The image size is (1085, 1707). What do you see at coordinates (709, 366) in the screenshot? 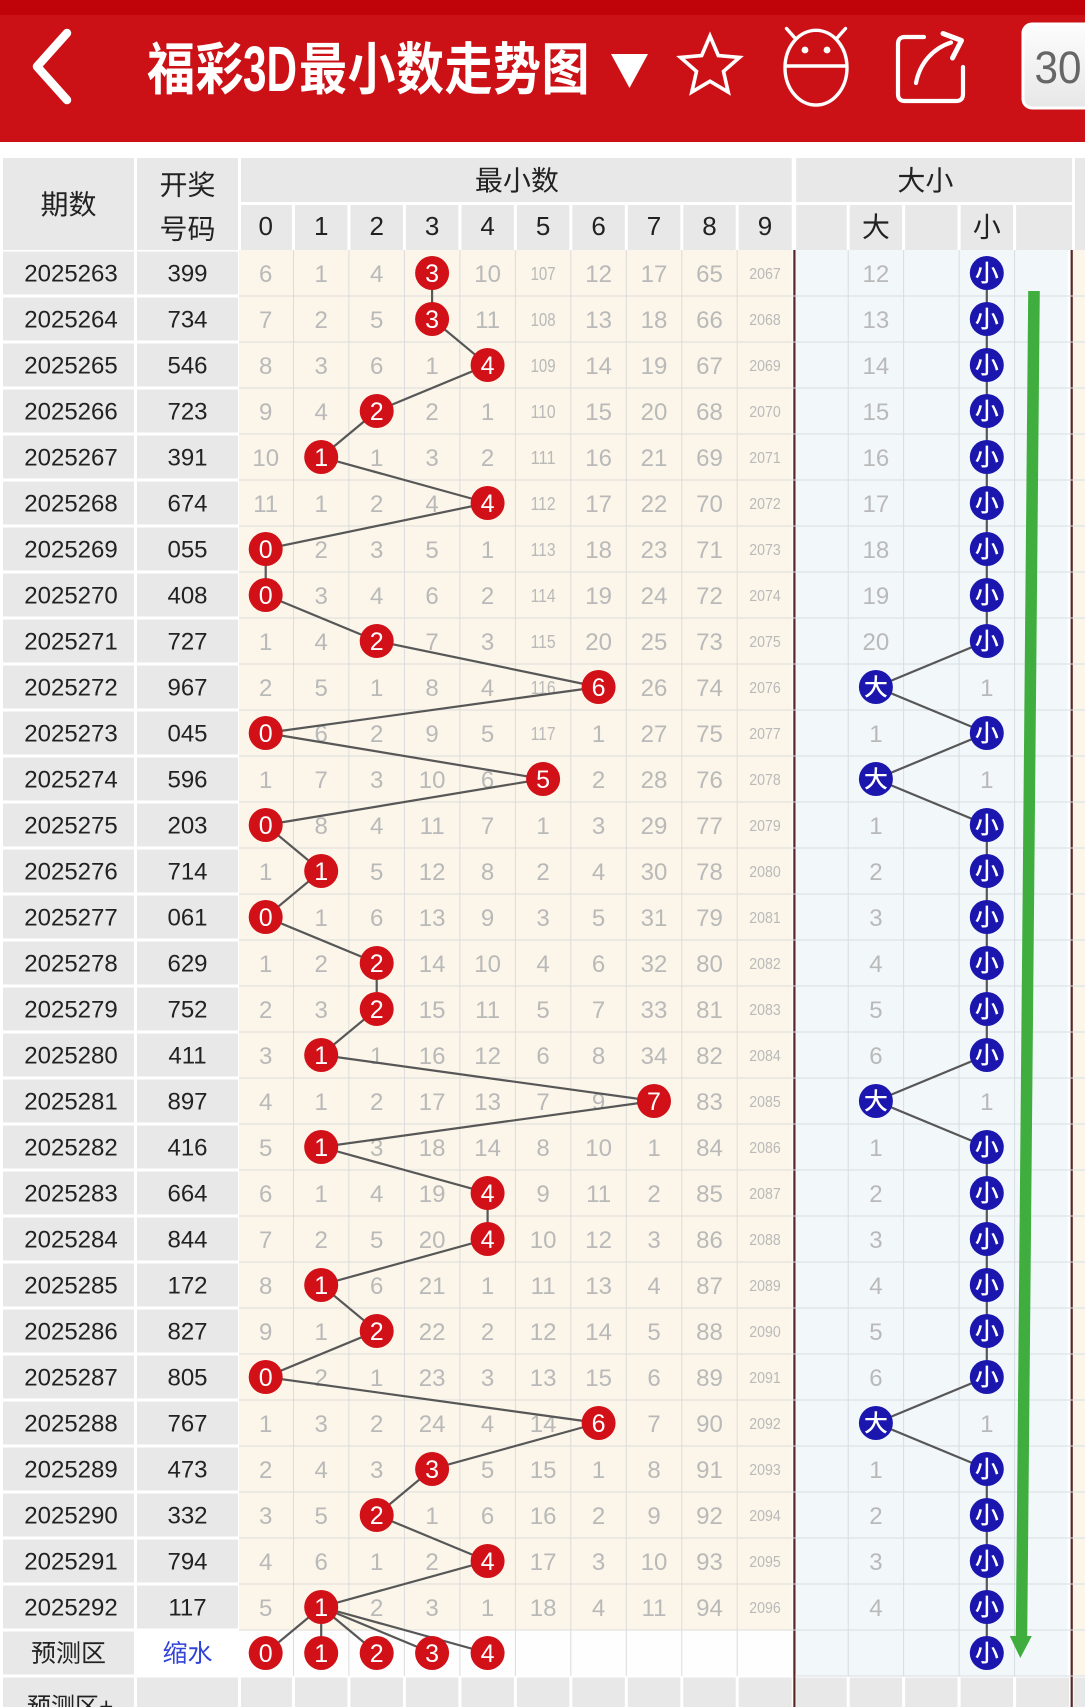
I see `svg-text: 67` at bounding box center [709, 366].